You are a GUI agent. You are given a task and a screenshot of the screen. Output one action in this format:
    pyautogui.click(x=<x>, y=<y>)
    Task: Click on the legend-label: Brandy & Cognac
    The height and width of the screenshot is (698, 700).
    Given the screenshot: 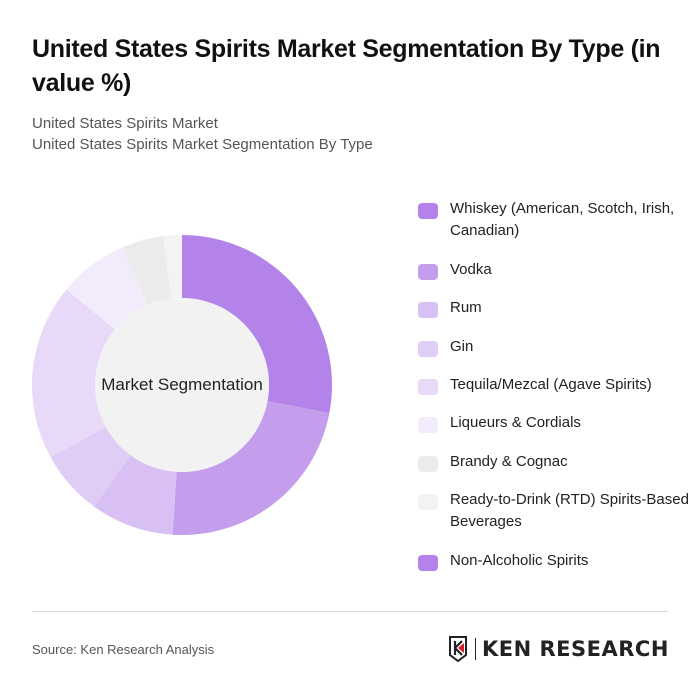 What is the action you would take?
    pyautogui.click(x=509, y=461)
    